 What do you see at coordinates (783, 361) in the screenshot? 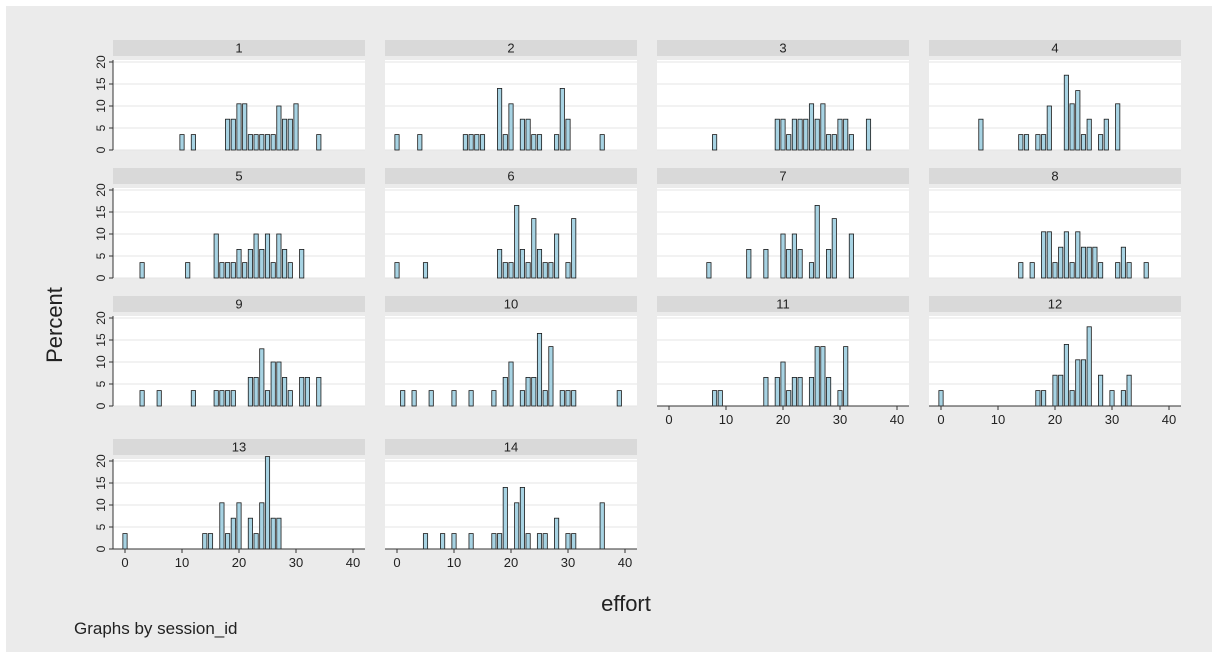
I see `panel-11: 11 0 10 20 30 40` at bounding box center [783, 361].